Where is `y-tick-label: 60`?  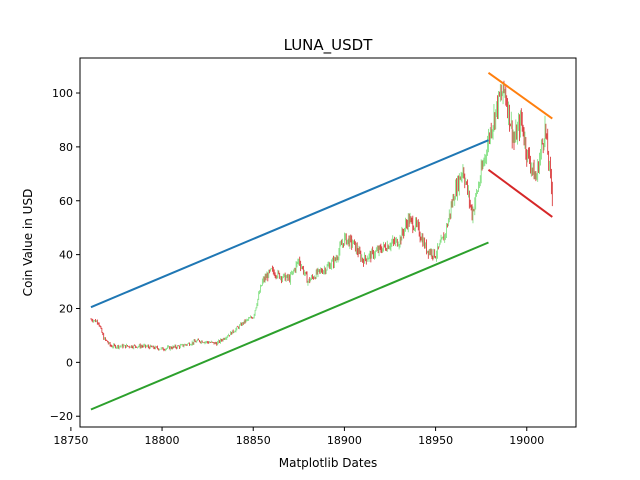 y-tick-label: 60 is located at coordinates (66, 201).